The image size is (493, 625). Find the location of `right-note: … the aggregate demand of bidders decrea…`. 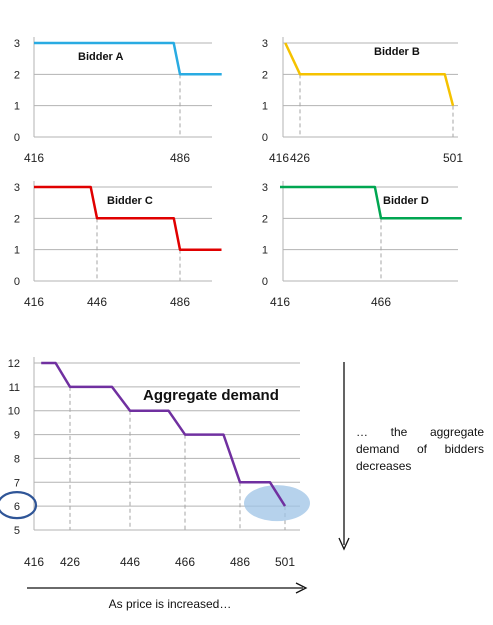

right-note: … the aggregate demand of bidders decrea… is located at coordinates (420, 449).